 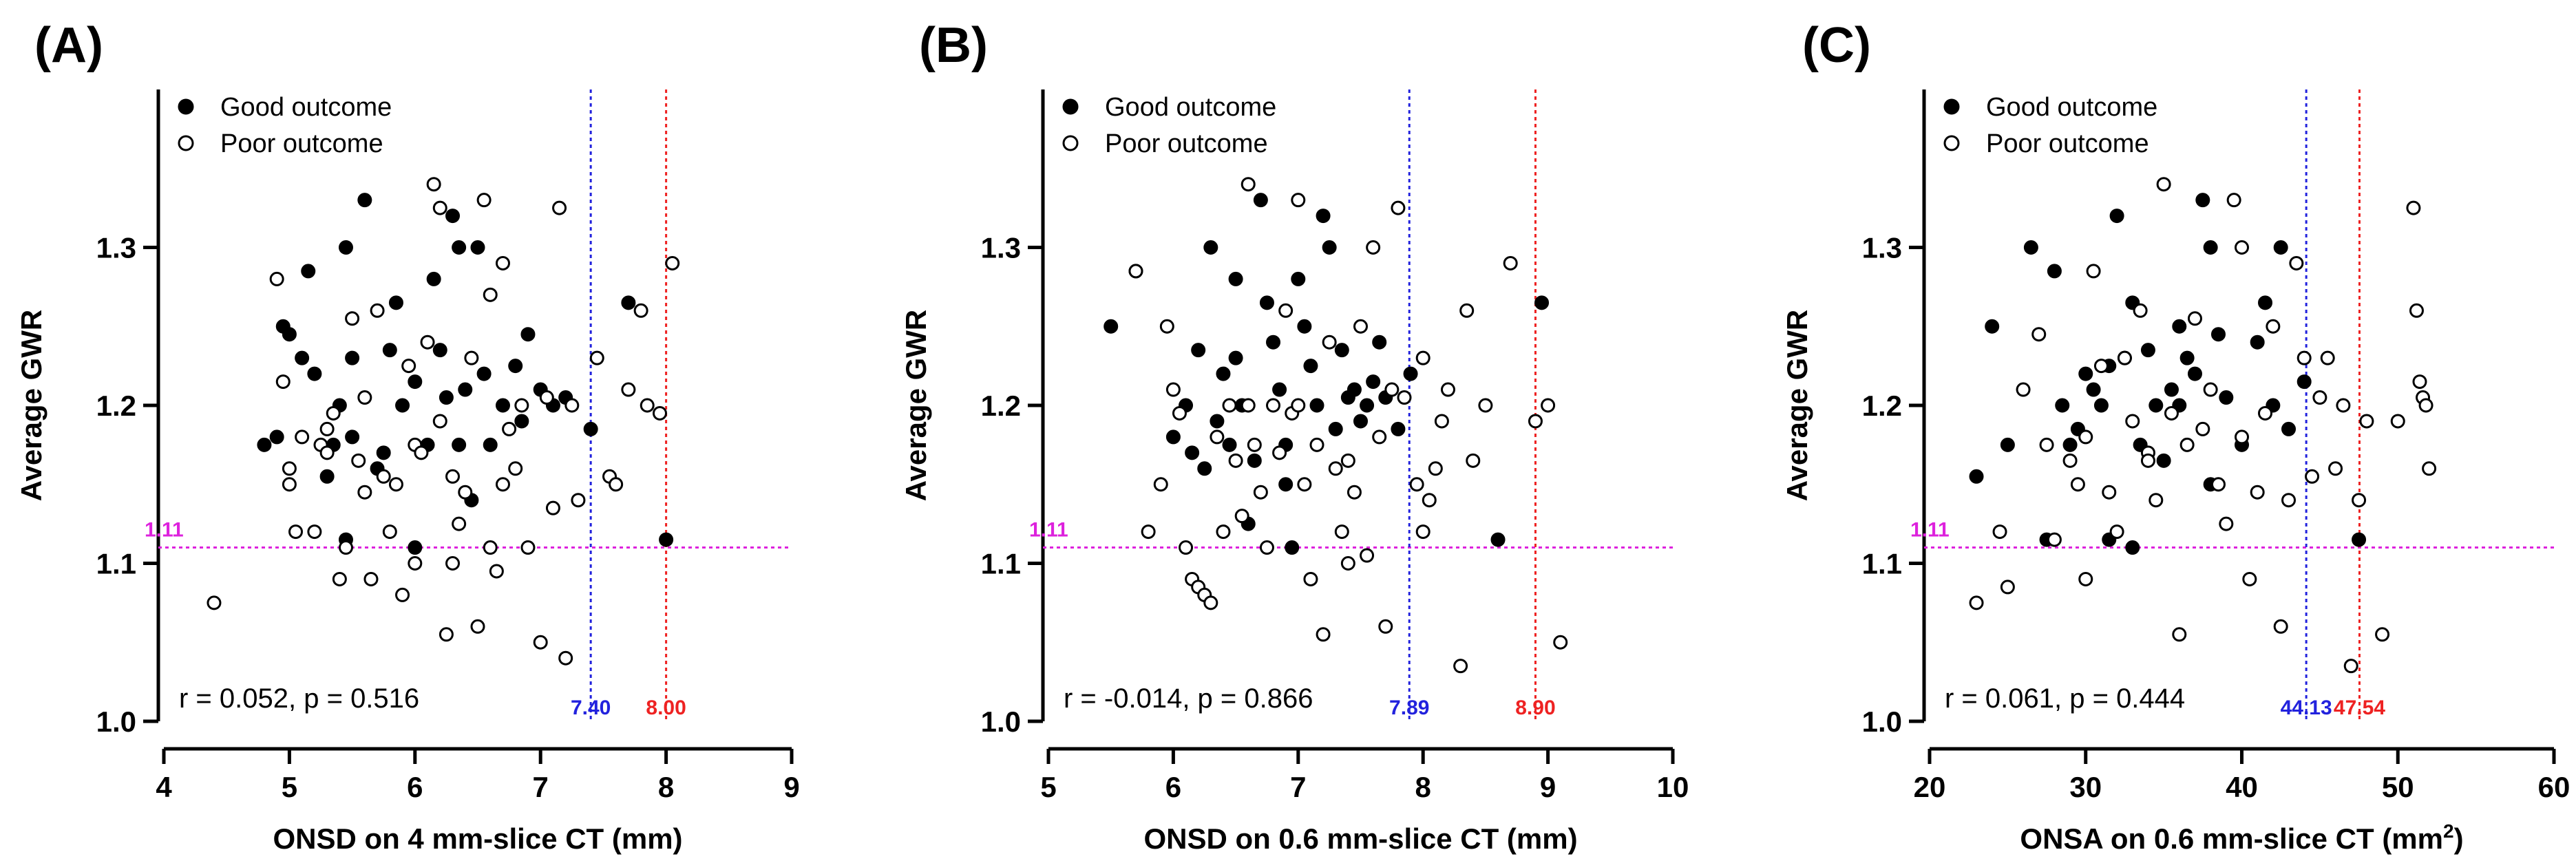 I want to click on y-tick-label: 1.1, so click(x=1882, y=564).